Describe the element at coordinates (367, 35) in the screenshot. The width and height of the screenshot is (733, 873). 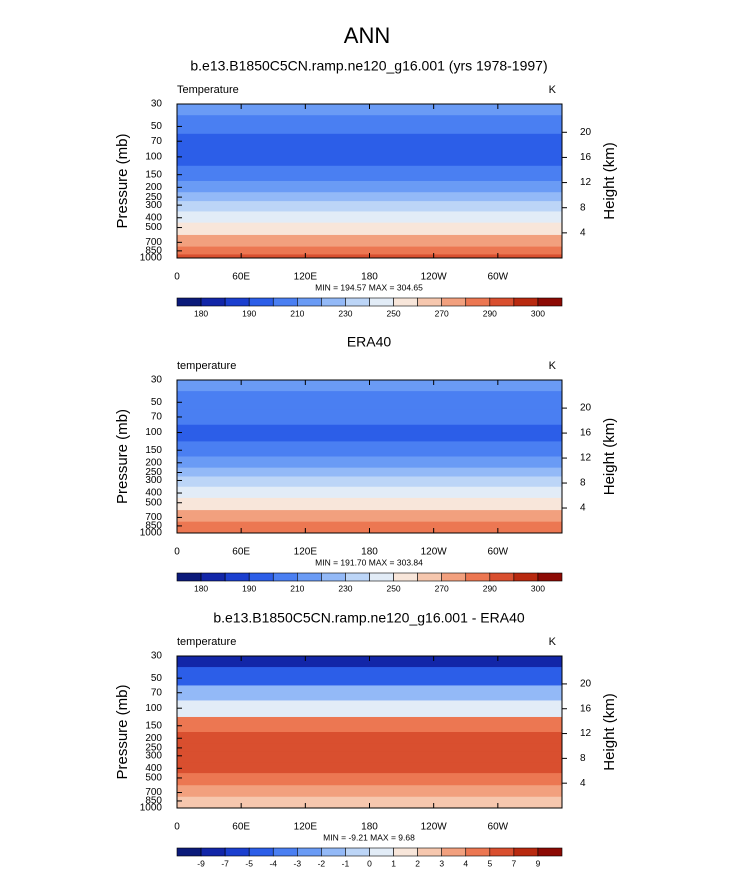
I see `figure-title: ANN` at that location.